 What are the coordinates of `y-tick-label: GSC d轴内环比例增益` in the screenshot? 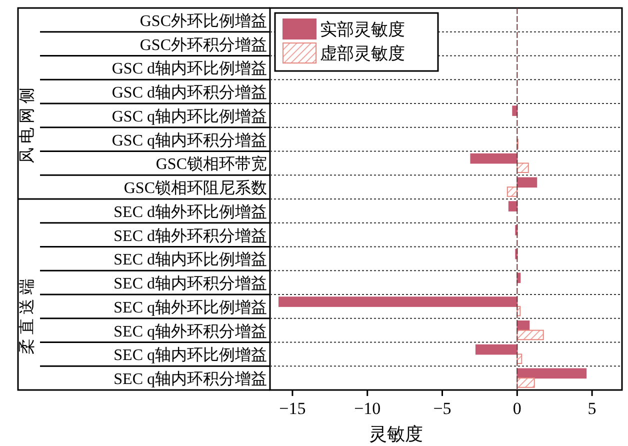 It's located at (189, 69).